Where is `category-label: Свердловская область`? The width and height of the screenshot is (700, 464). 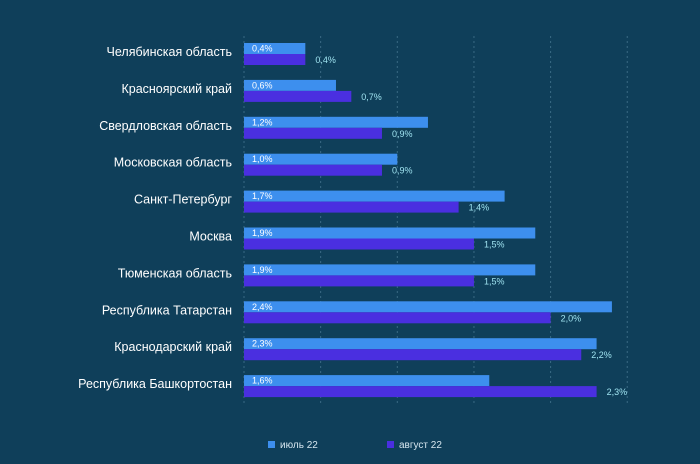
category-label: Свердловская область is located at coordinates (165, 126).